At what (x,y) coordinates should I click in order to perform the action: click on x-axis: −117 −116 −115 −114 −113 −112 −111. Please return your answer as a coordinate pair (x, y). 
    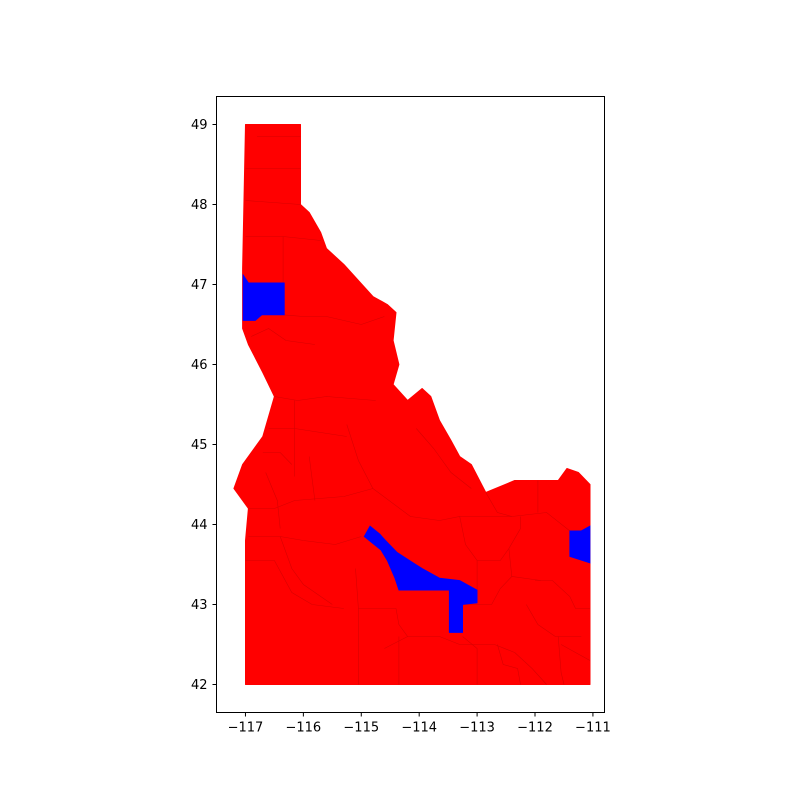
    Looking at the image, I should click on (419, 724).